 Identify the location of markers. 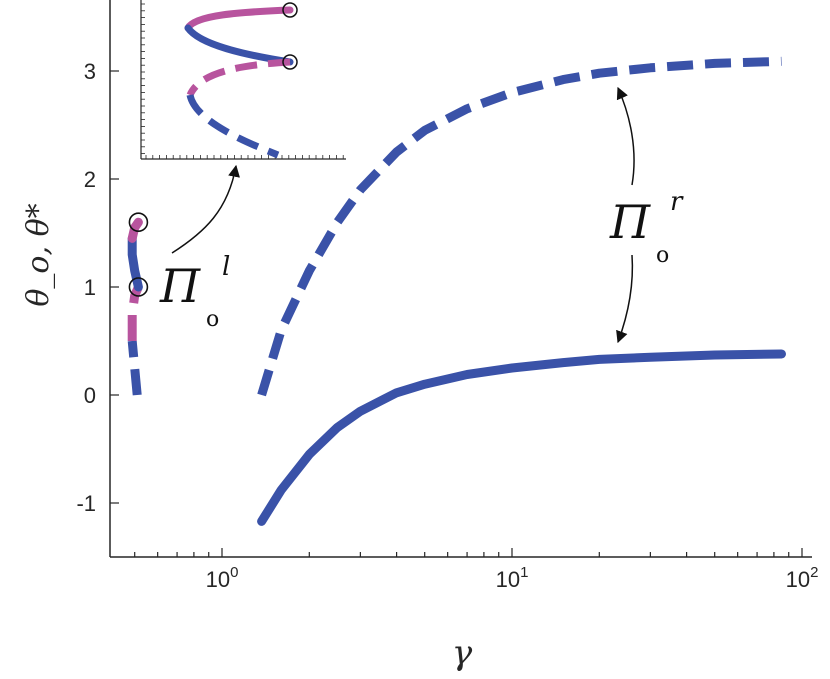
(138, 254).